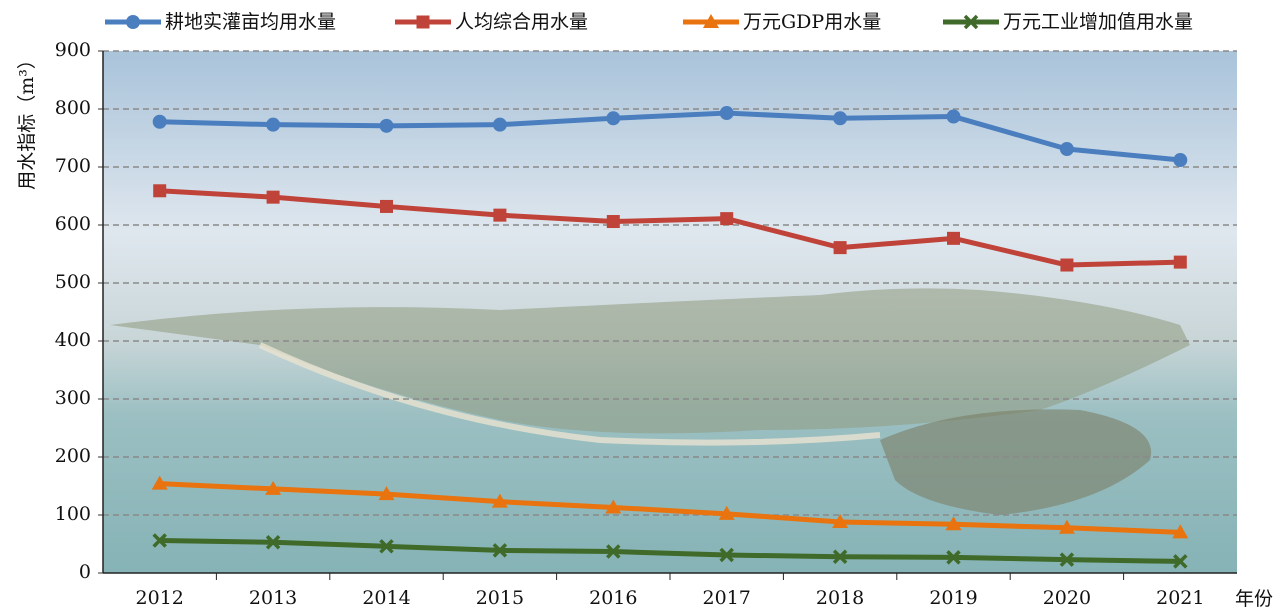 Image resolution: width=1277 pixels, height=614 pixels. What do you see at coordinates (73, 282) in the screenshot?
I see `y-tick-label: 500` at bounding box center [73, 282].